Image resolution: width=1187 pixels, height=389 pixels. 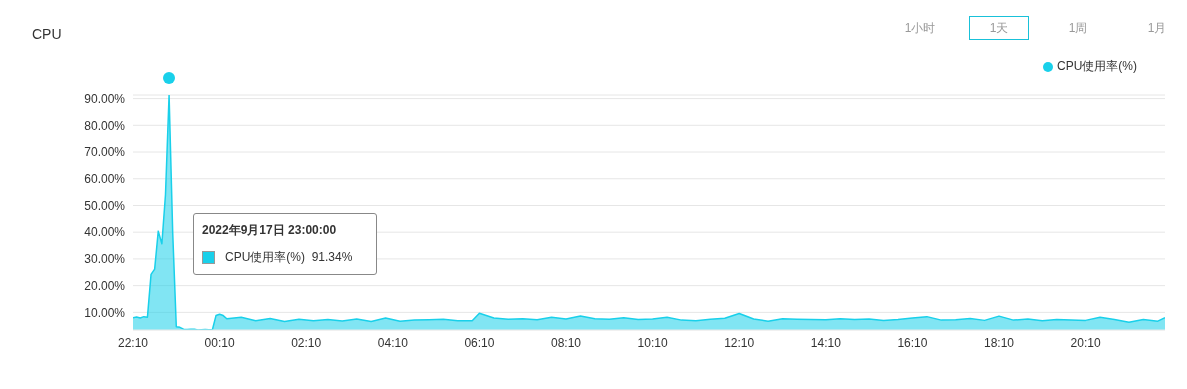 What do you see at coordinates (1078, 28) in the screenshot?
I see `text: 1周` at bounding box center [1078, 28].